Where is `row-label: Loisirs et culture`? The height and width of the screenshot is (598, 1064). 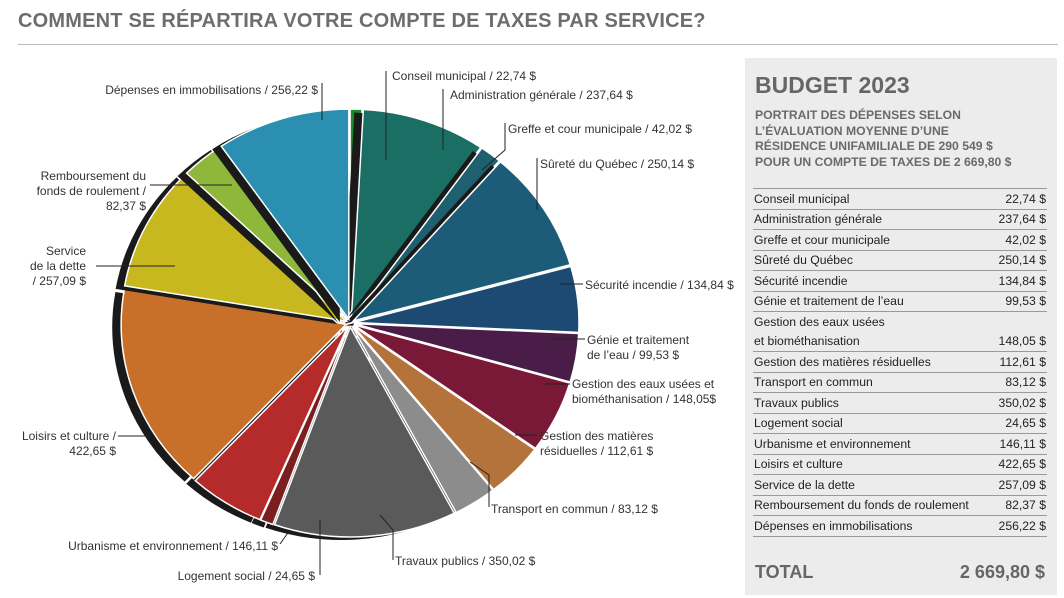
row-label: Loisirs et culture is located at coordinates (798, 464).